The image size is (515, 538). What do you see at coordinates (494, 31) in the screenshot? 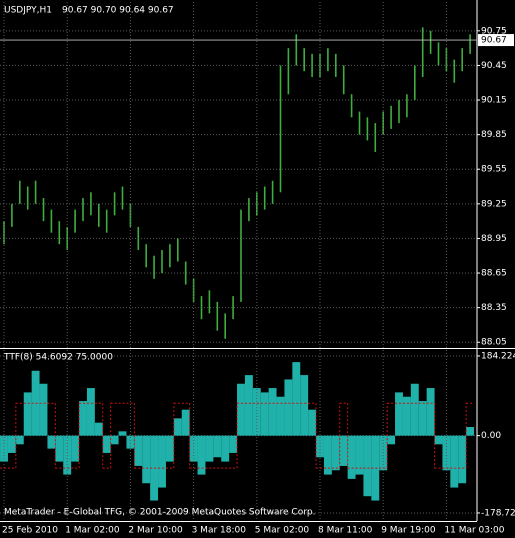
I see `y-tick-label: 90.75` at bounding box center [494, 31].